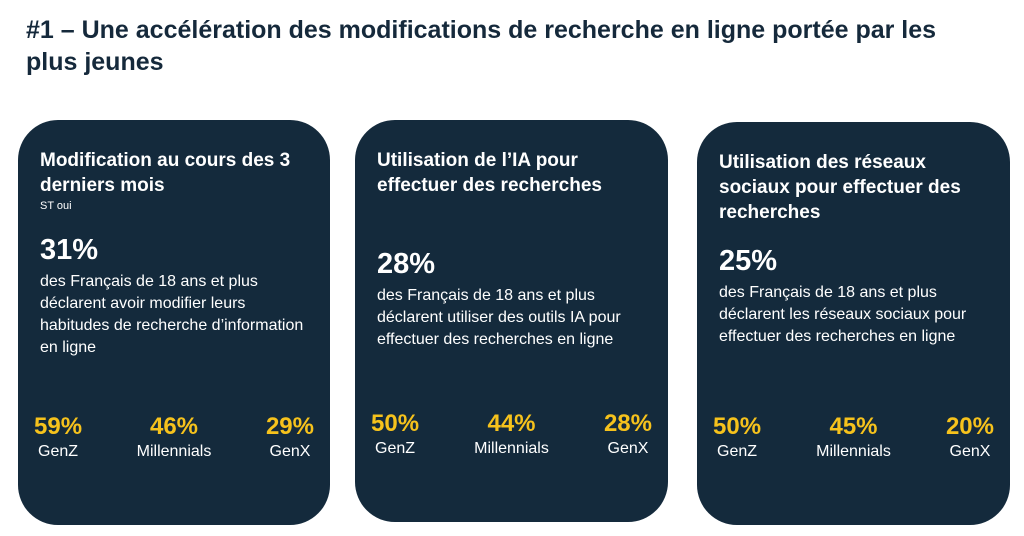 The height and width of the screenshot is (536, 1024). Describe the element at coordinates (969, 426) in the screenshot. I see `stat-value: 20%` at that location.